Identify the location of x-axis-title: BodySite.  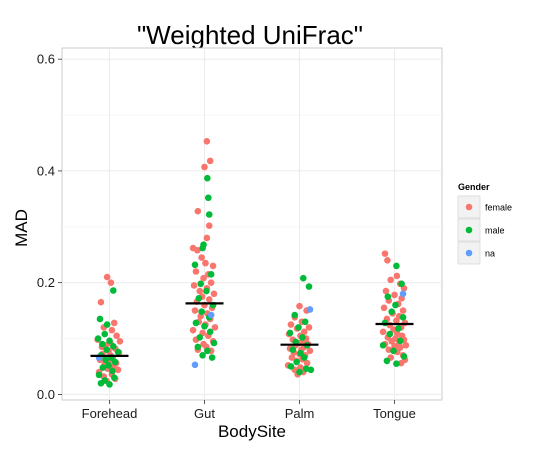
(252, 431).